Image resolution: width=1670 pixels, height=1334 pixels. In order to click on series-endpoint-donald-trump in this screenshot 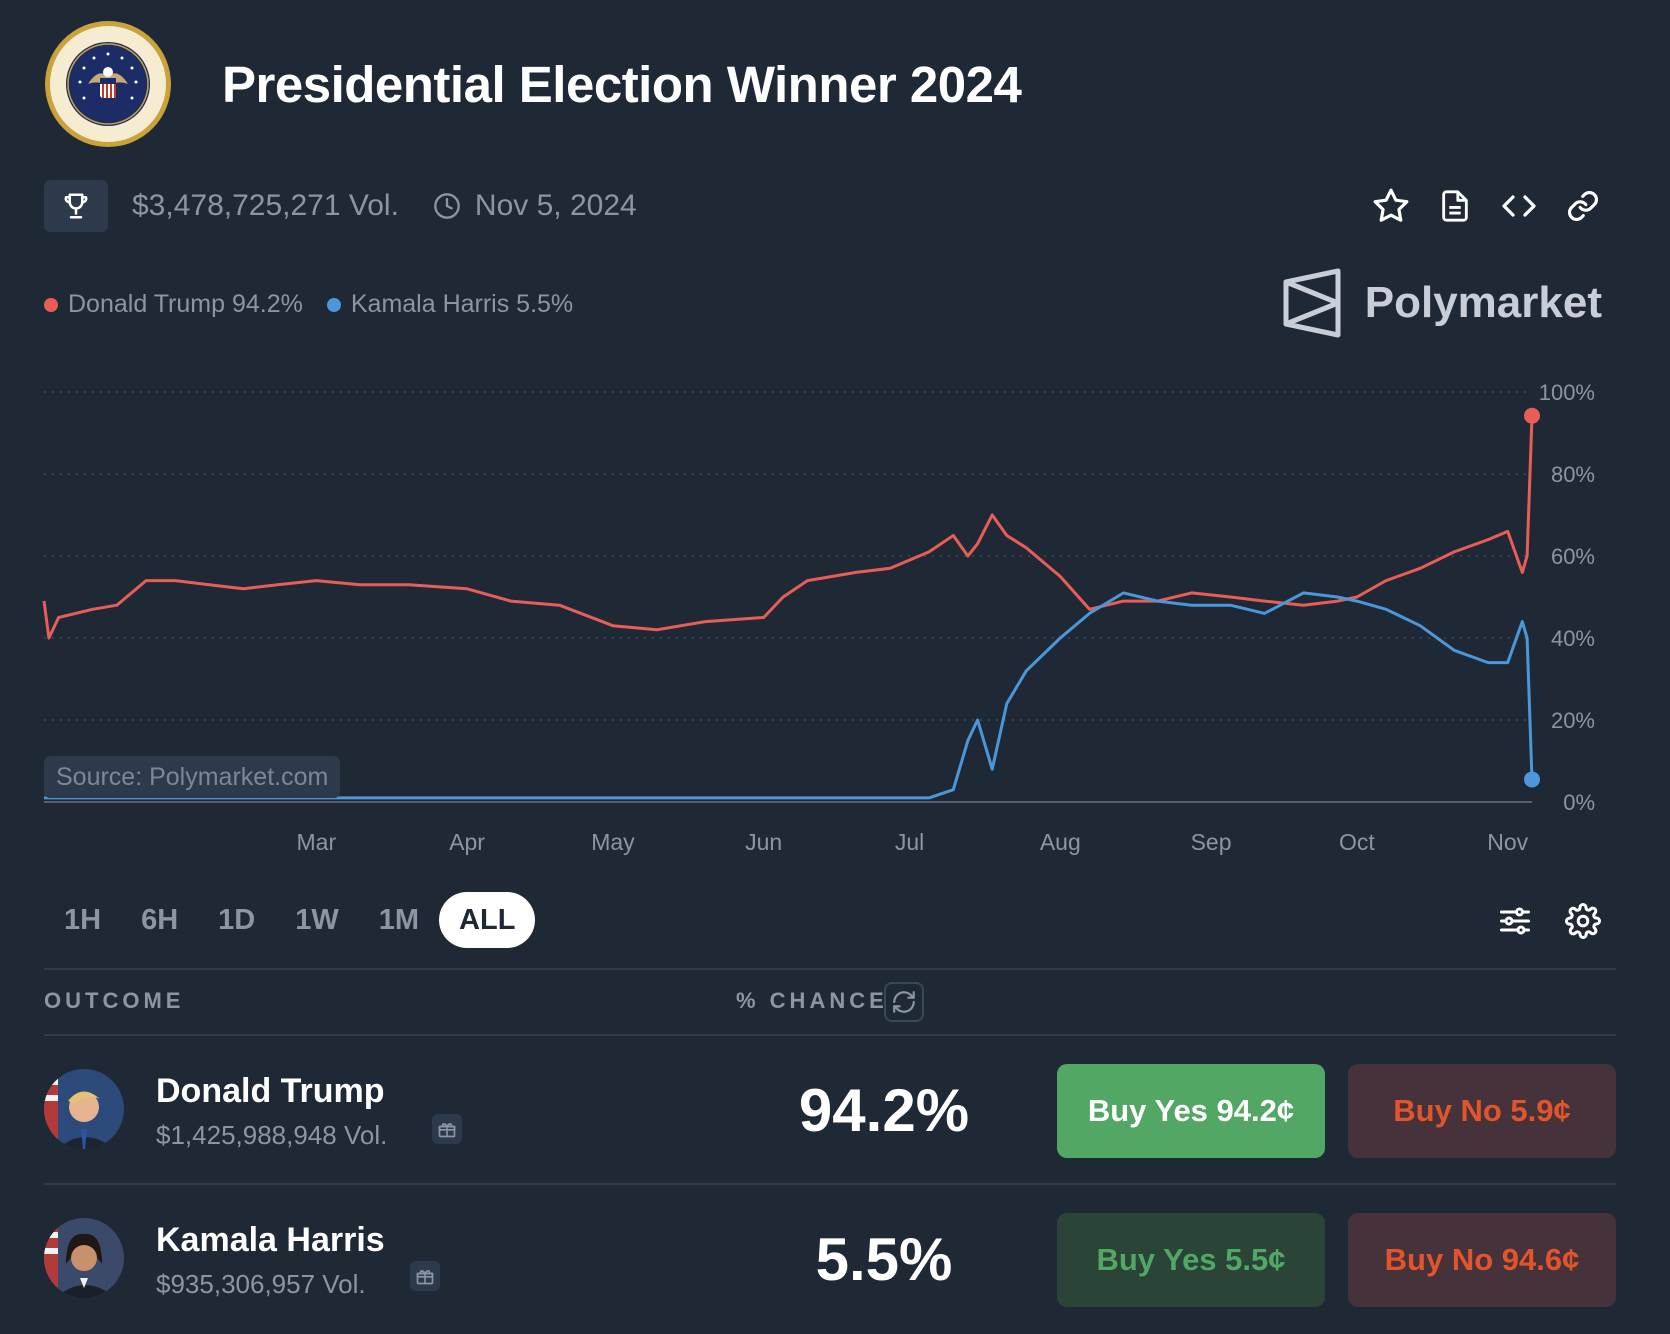, I will do `click(1532, 415)`.